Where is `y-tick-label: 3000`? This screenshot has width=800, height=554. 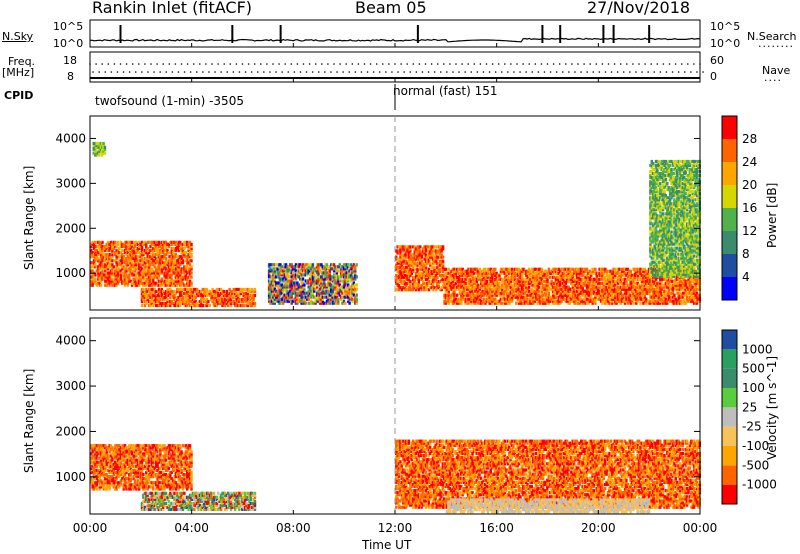
y-tick-label: 3000 is located at coordinates (70, 183).